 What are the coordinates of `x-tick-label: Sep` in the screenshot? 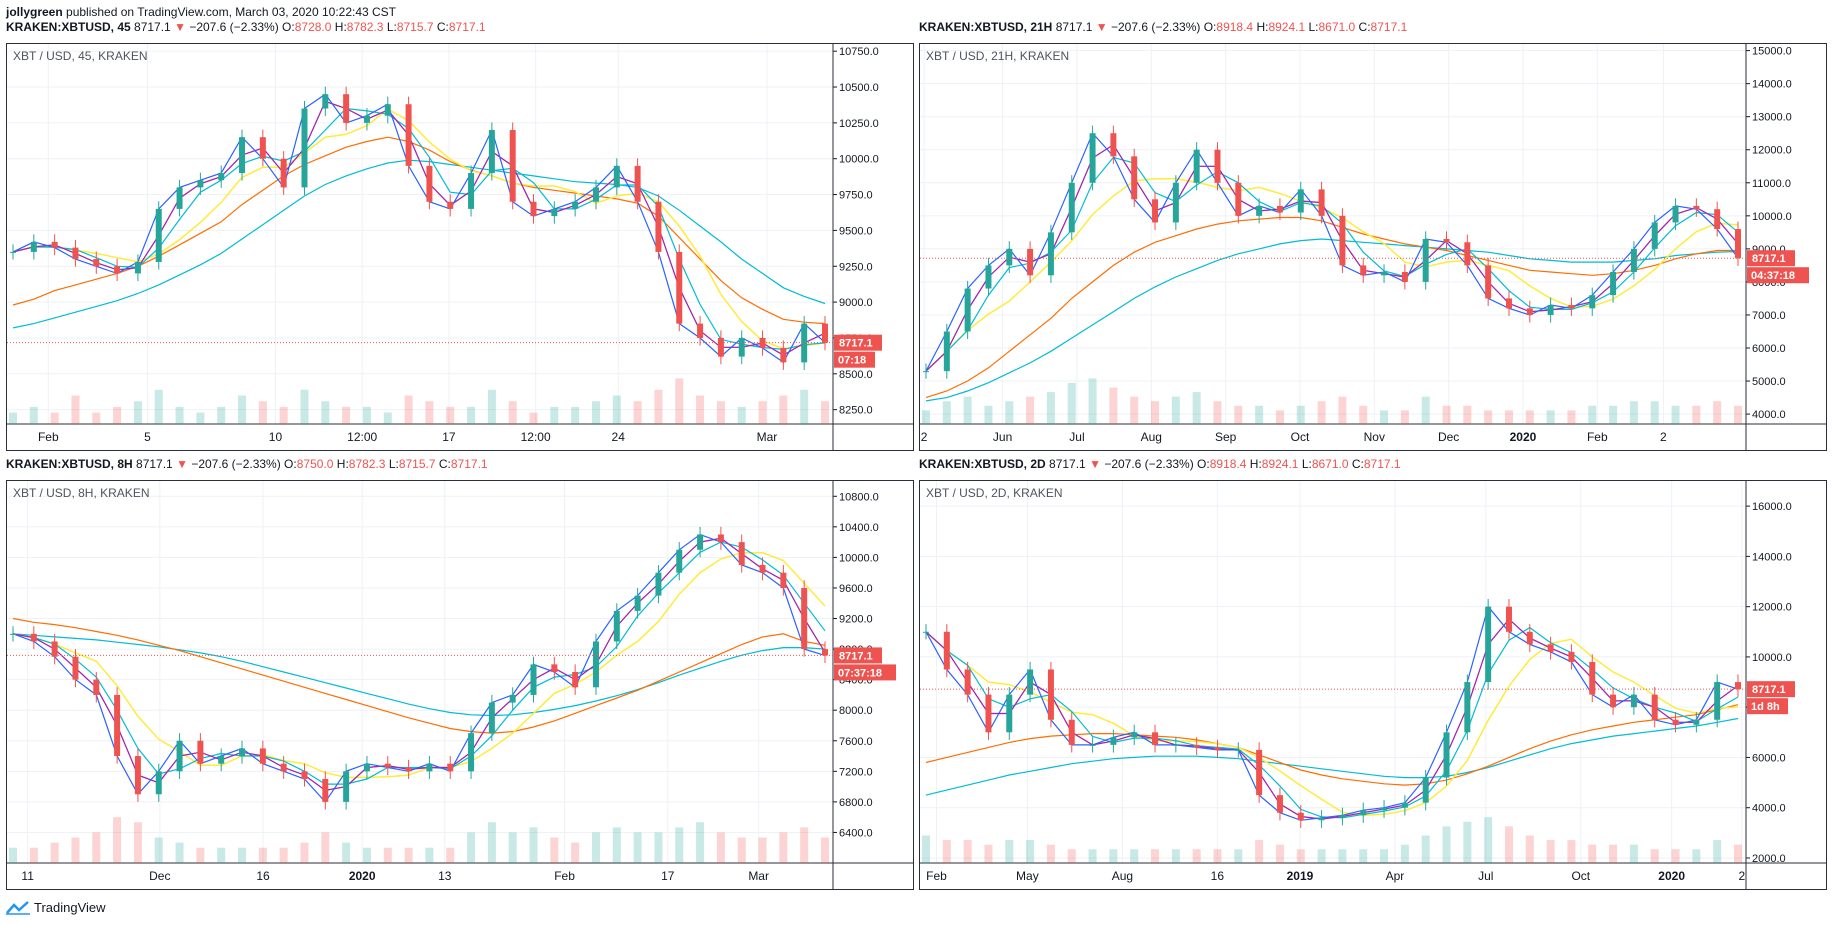 It's located at (1226, 437).